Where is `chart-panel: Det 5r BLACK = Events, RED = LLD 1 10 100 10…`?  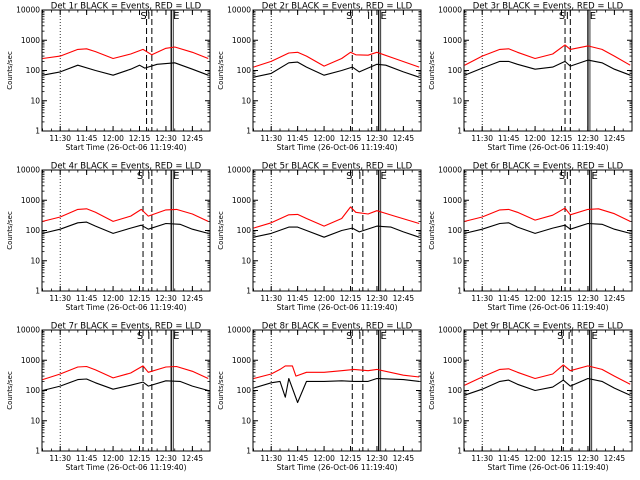
chart-panel: Det 5r BLACK = Events, RED = LLD 1 10 100 10… is located at coordinates (319, 237).